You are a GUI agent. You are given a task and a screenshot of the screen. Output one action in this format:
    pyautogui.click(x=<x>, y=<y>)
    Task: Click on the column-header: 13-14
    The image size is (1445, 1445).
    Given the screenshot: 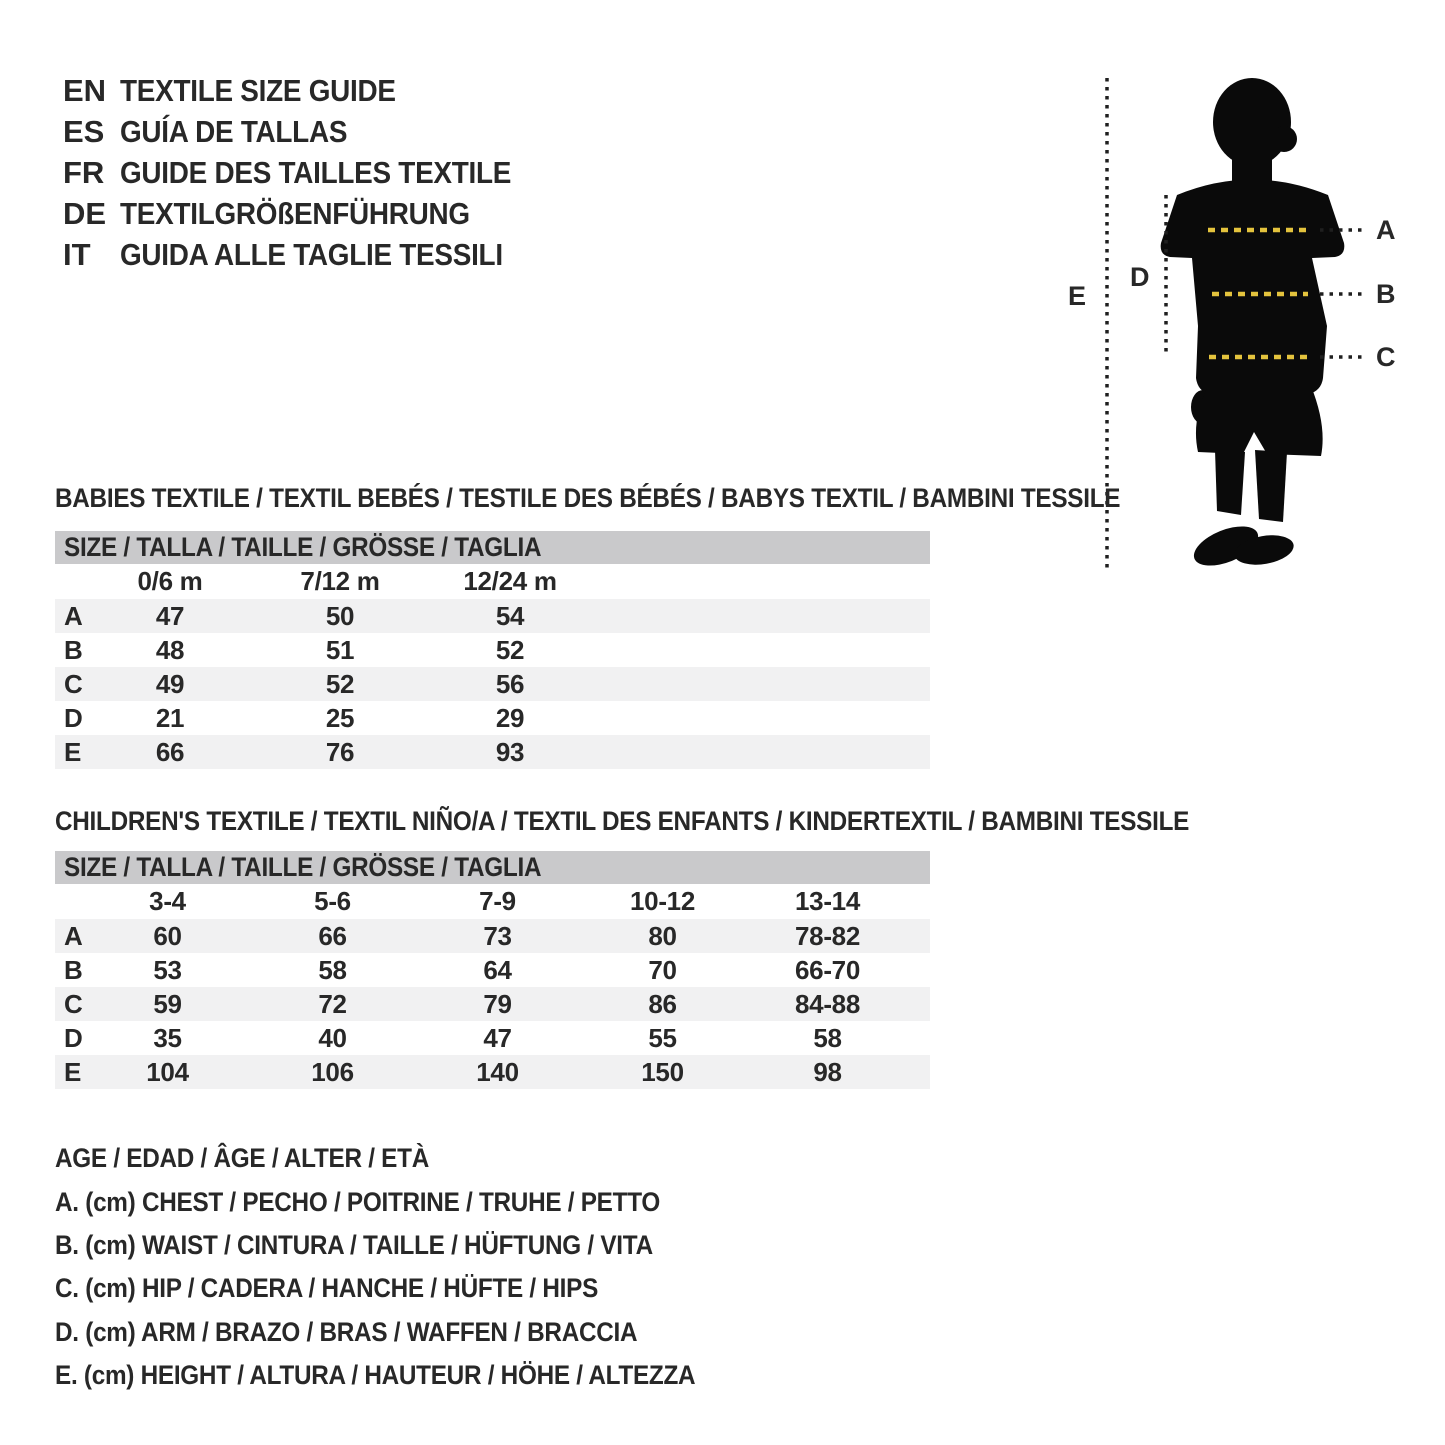 What is the action you would take?
    pyautogui.click(x=827, y=901)
    